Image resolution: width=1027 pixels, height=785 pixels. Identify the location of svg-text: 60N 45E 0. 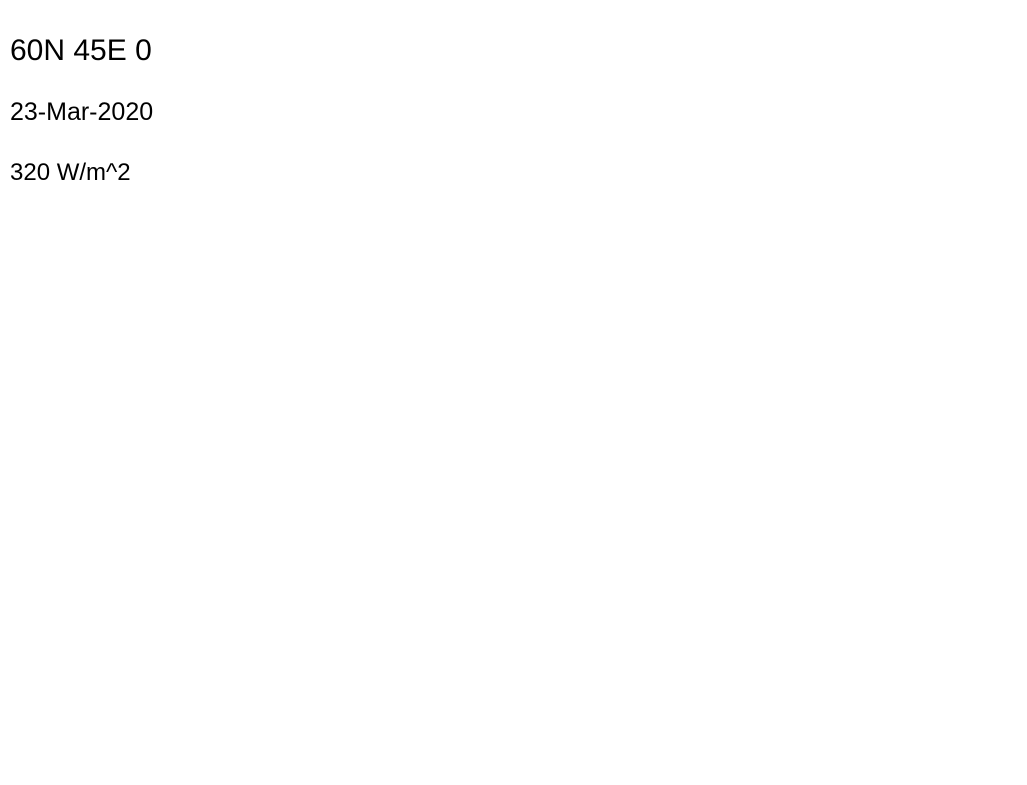
(81, 50).